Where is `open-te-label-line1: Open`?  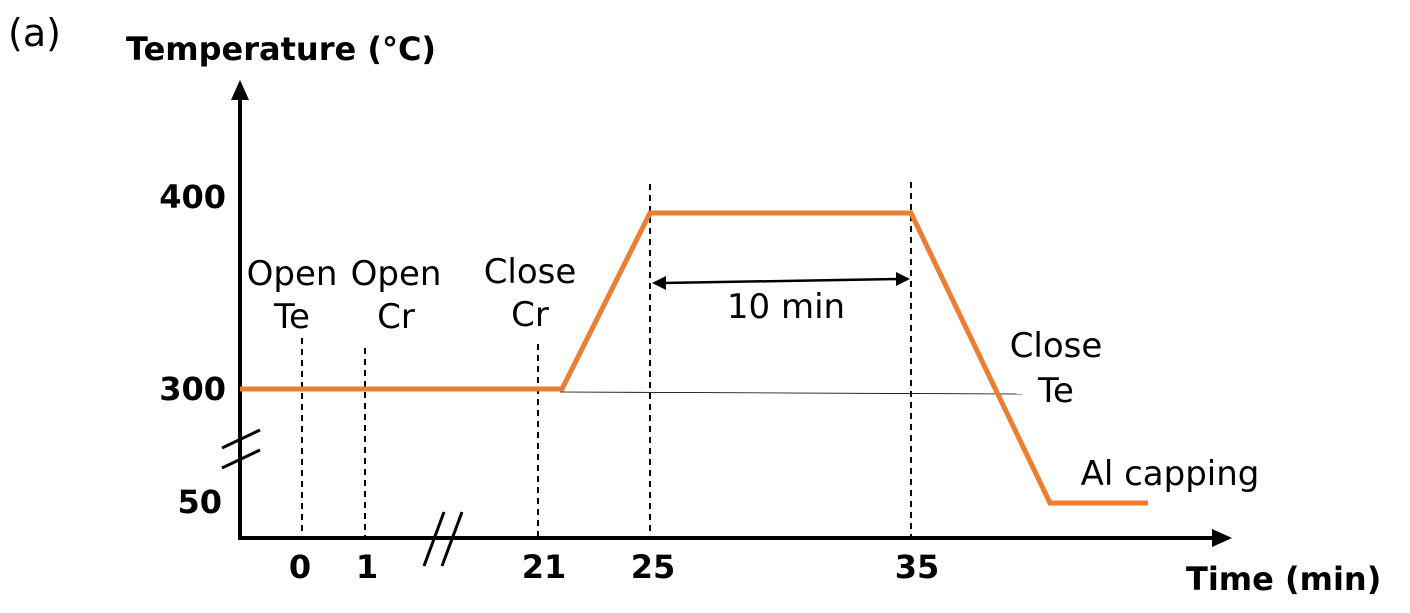 open-te-label-line1: Open is located at coordinates (292, 274).